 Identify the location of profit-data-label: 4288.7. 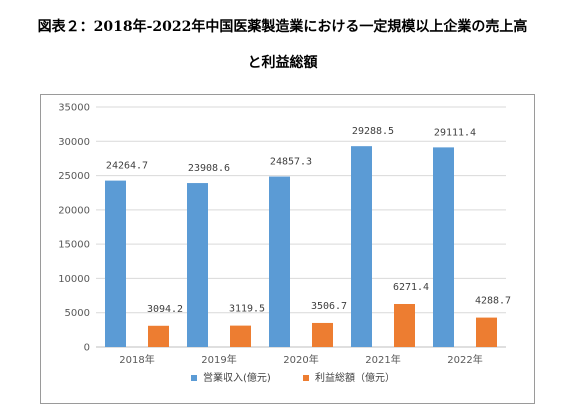
(493, 301).